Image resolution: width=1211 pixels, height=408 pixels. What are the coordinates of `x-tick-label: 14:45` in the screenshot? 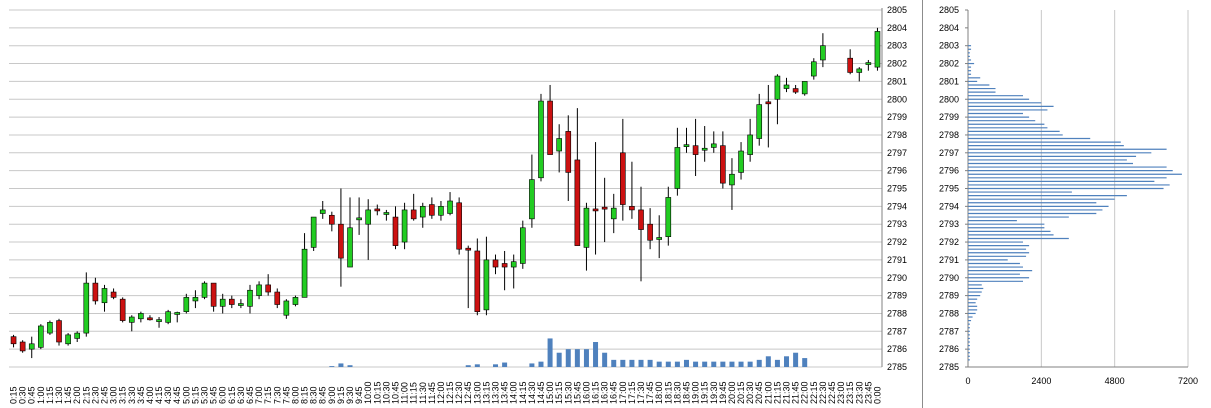 It's located at (541, 392).